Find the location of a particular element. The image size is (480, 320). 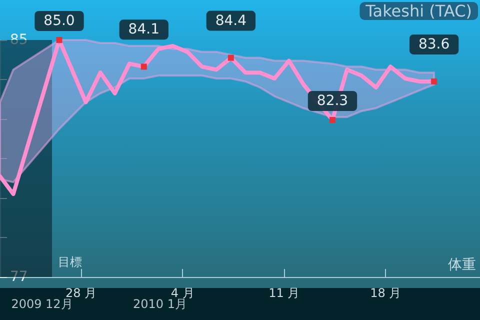

data-label: 83.6 is located at coordinates (434, 44).